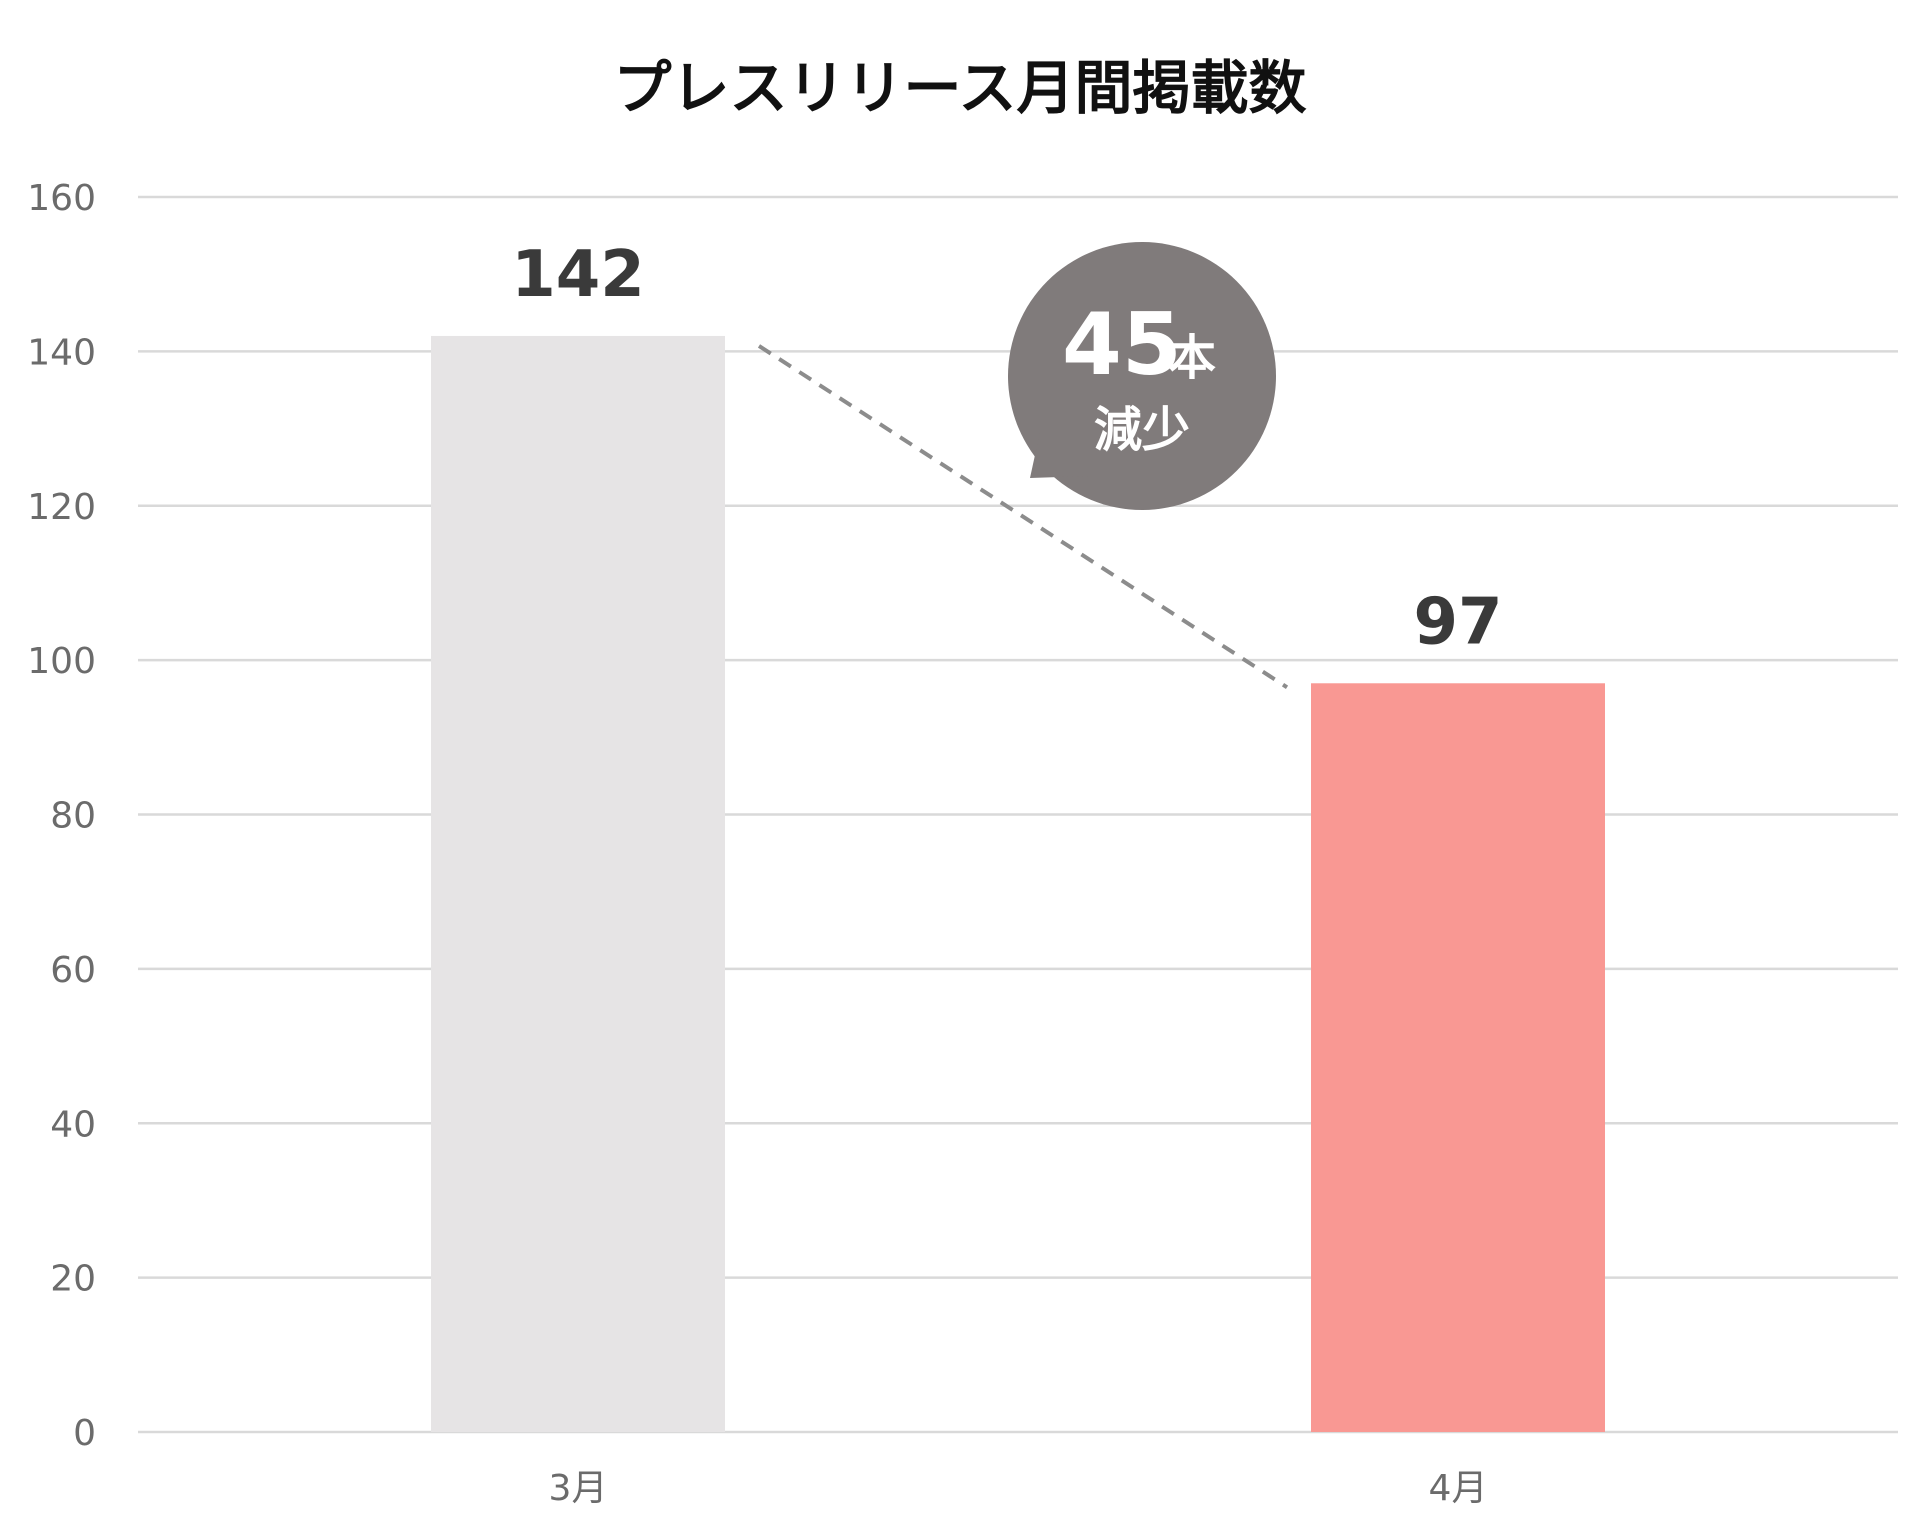  Describe the element at coordinates (1192, 358) in the screenshot. I see `bubble-unit: 本` at that location.